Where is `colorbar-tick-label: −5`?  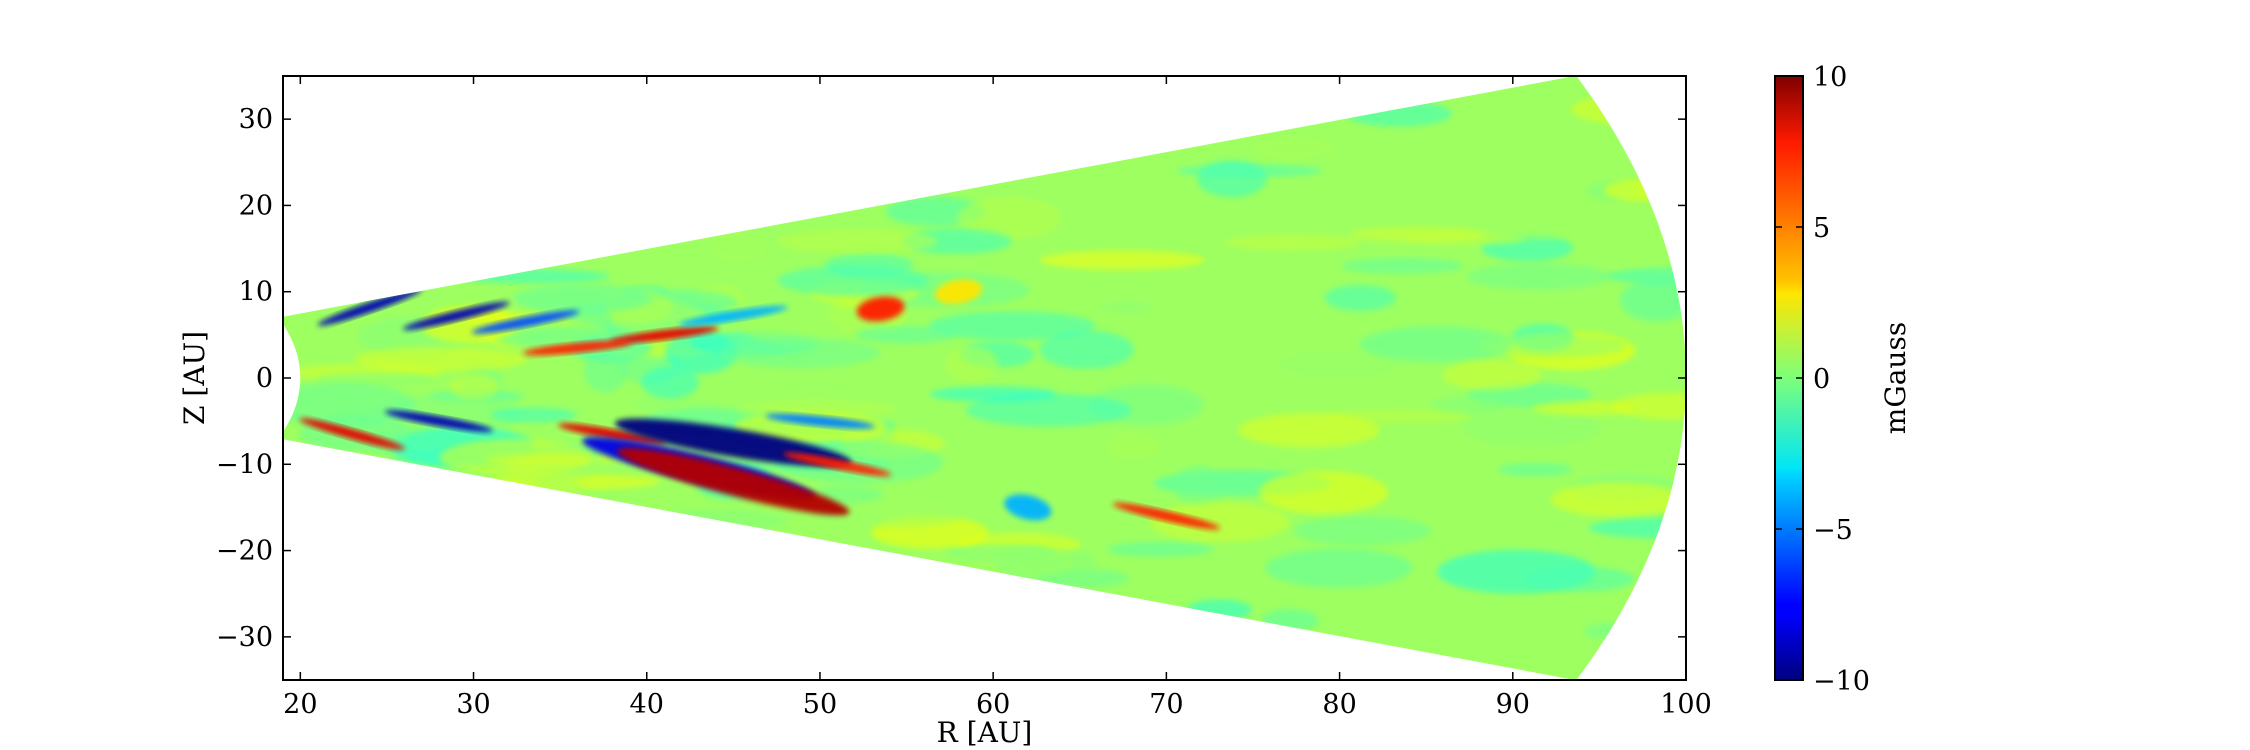
colorbar-tick-label: −5 is located at coordinates (1833, 530).